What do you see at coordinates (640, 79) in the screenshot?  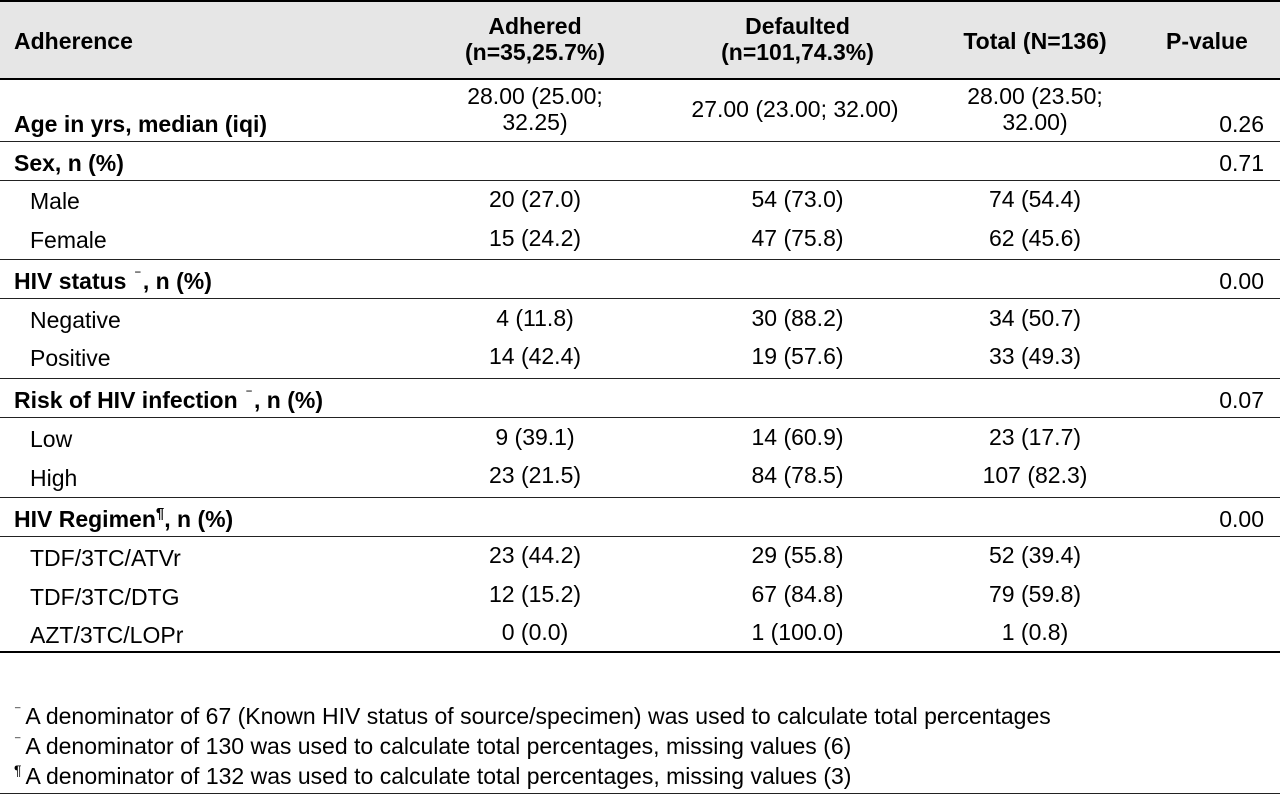 I see `header-rule` at bounding box center [640, 79].